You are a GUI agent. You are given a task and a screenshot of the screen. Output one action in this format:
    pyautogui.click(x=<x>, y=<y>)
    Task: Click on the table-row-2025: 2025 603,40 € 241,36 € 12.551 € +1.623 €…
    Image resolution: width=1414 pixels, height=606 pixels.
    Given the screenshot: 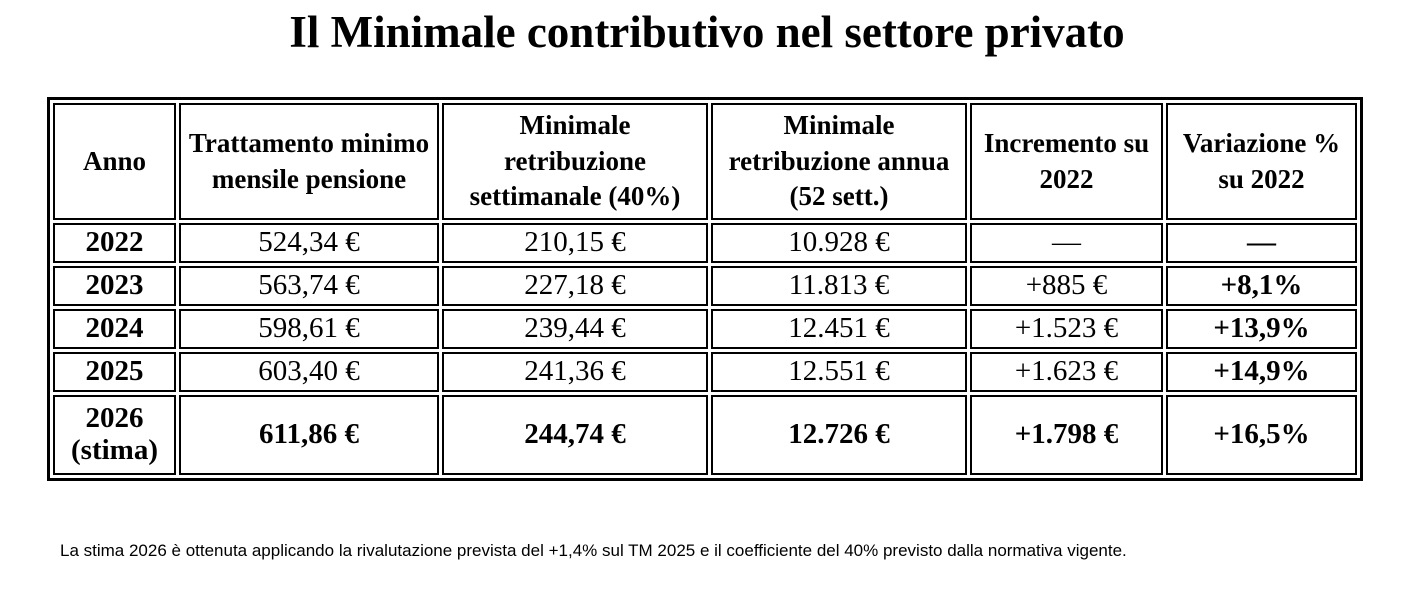 What is the action you would take?
    pyautogui.click(x=705, y=372)
    